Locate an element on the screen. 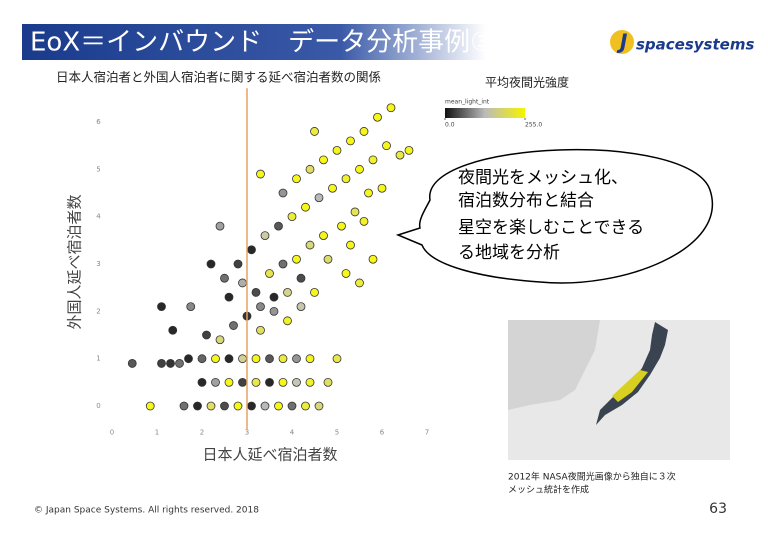  colorbar is located at coordinates (485, 113).